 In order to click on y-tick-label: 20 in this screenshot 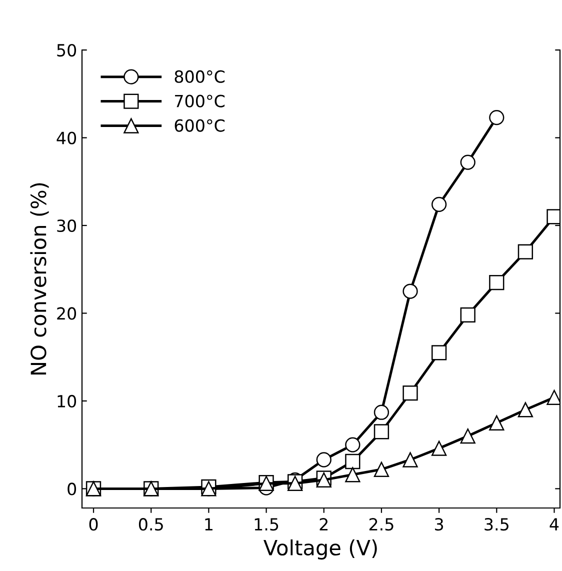, I will do `click(66, 313)`.